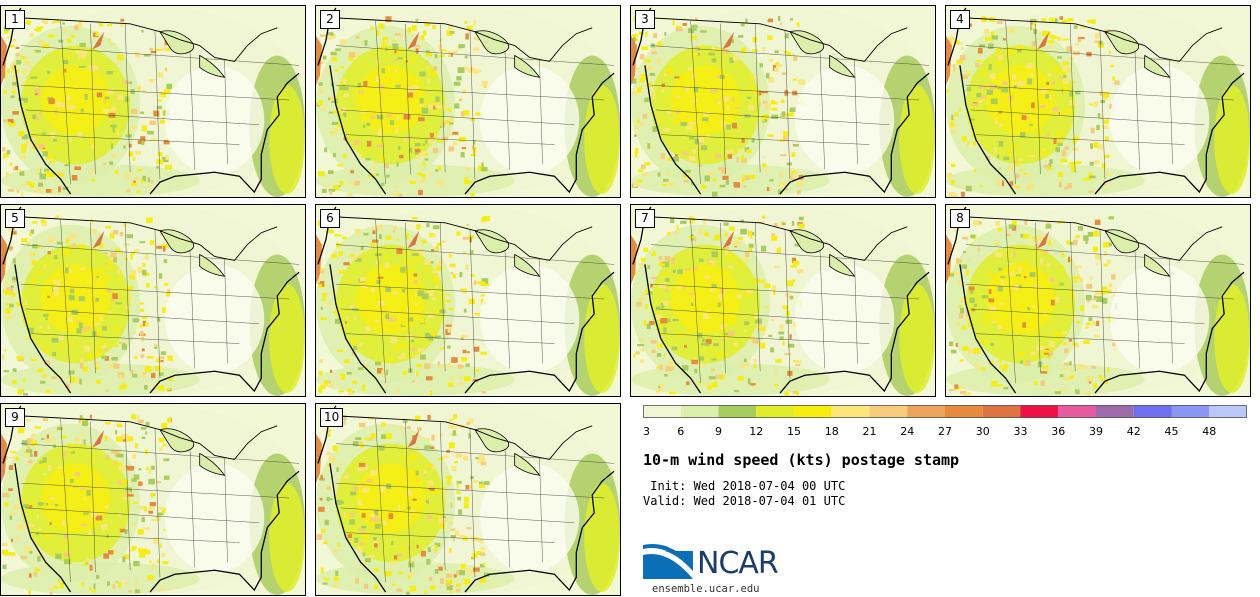  What do you see at coordinates (945, 421) in the screenshot?
I see `wind-speed-colorbar: 3 6 9 12 15 18 21 24 27 30 33 36 39 42 45 48` at bounding box center [945, 421].